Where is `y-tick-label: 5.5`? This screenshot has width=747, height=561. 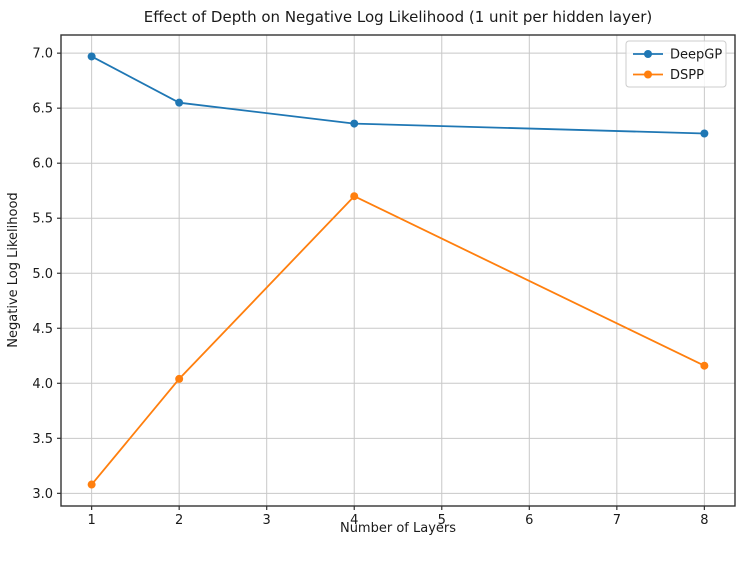 y-tick-label: 5.5 is located at coordinates (42, 219).